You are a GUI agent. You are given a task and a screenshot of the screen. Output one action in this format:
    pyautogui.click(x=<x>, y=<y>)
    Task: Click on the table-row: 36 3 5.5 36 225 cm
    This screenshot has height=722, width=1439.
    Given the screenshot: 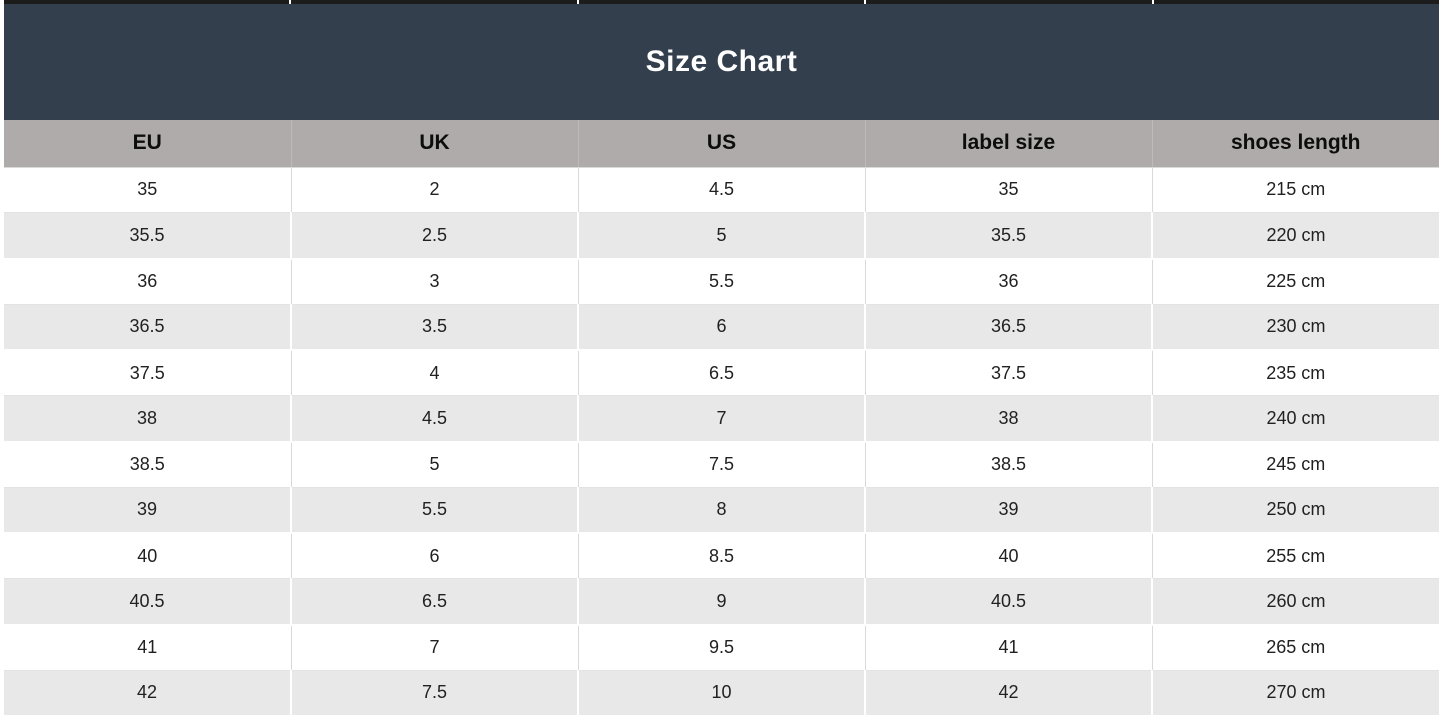 What is the action you would take?
    pyautogui.click(x=721, y=281)
    